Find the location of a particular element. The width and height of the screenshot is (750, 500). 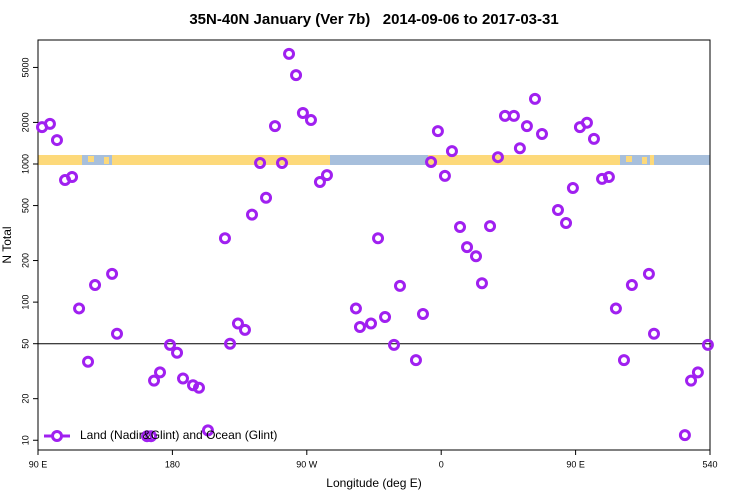

y-tick-label: 50 is located at coordinates (25, 344).